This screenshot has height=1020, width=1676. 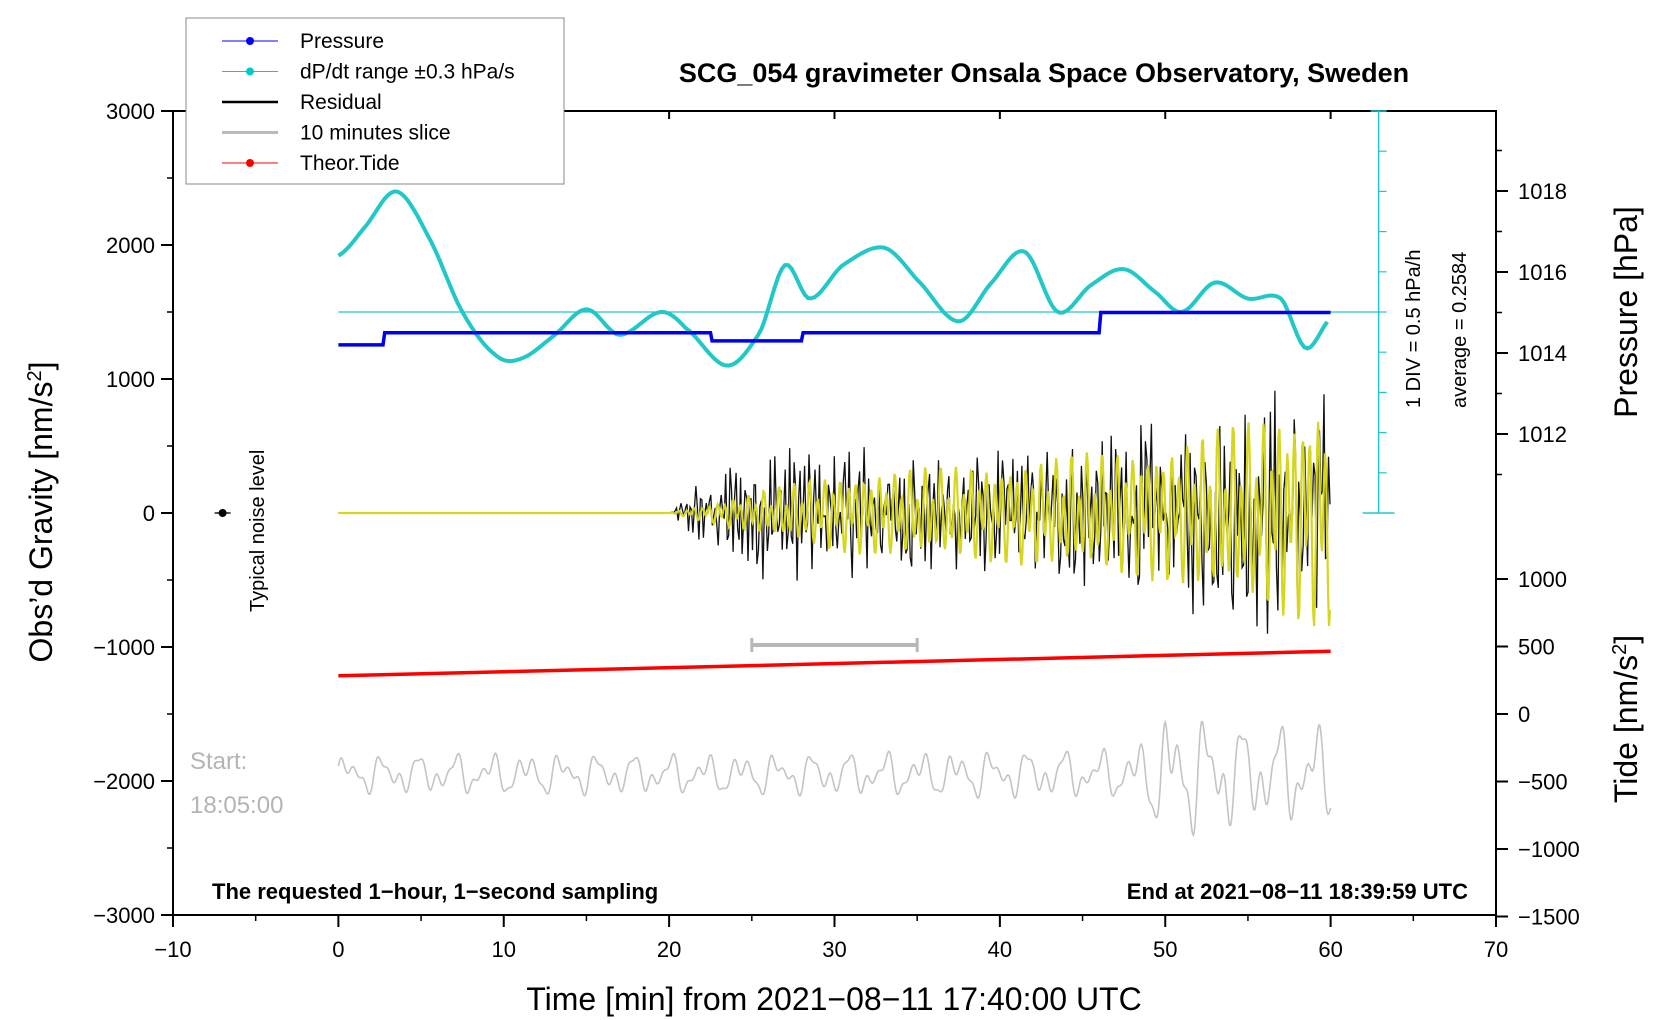 What do you see at coordinates (342, 41) in the screenshot?
I see `legend-label-0: Pressure` at bounding box center [342, 41].